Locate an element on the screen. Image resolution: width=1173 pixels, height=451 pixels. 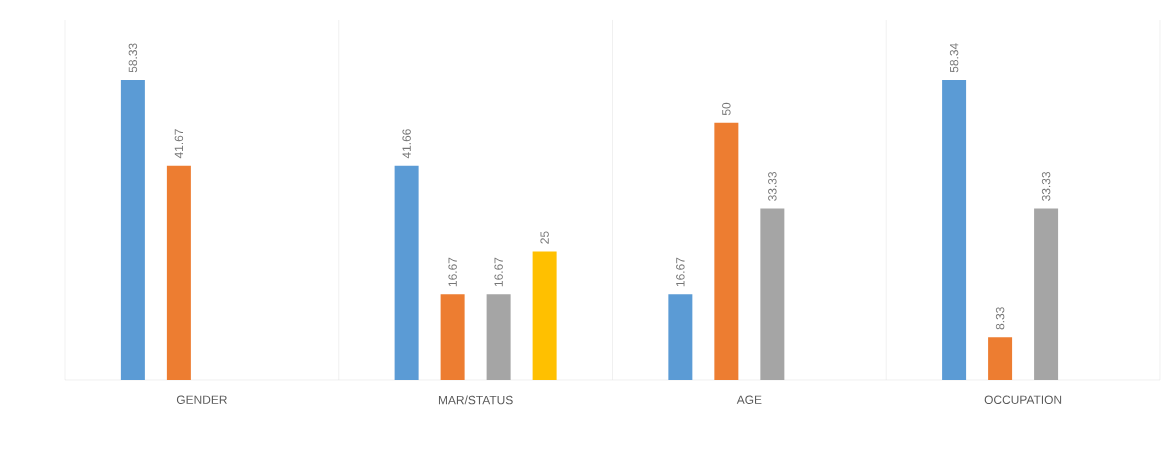
data-label: 25 is located at coordinates (544, 237).